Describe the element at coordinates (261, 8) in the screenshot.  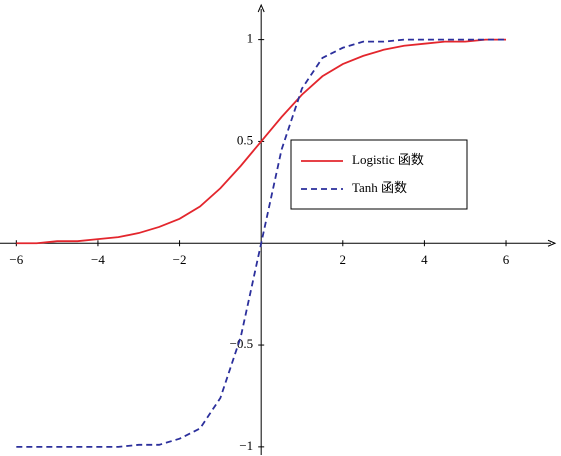
I see `y-axis-arrow` at that location.